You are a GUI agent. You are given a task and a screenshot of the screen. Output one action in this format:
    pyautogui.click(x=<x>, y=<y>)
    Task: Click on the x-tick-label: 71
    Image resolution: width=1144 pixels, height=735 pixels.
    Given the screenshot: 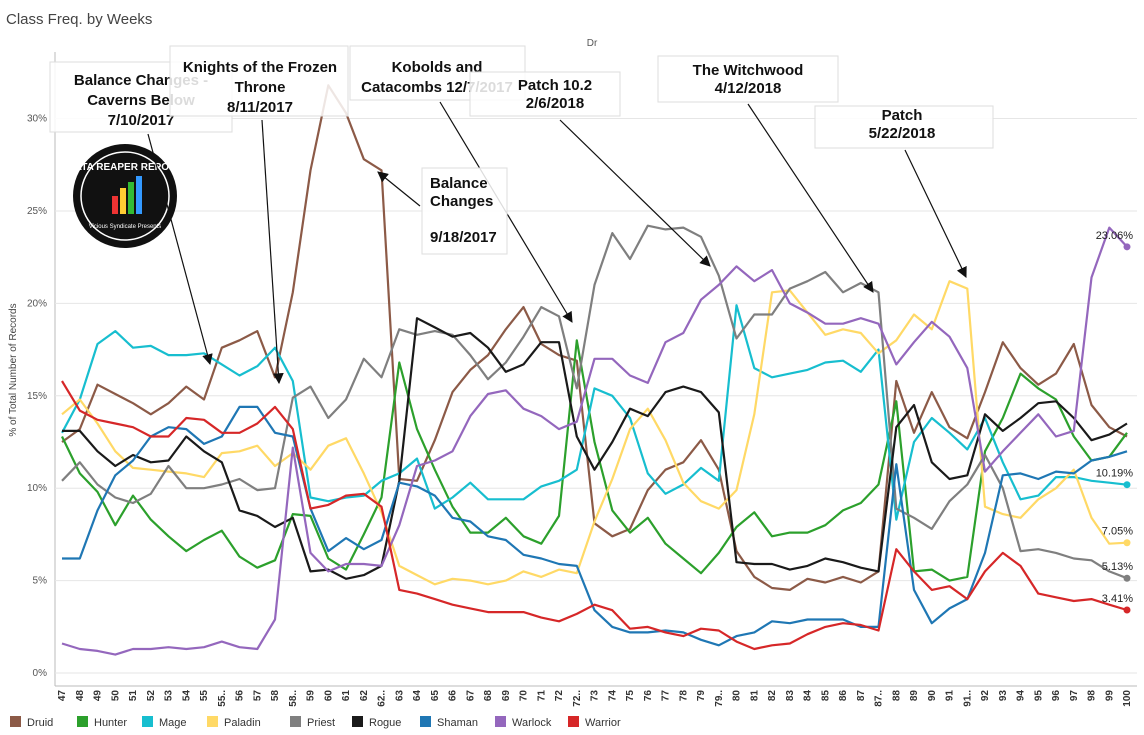 What is the action you would take?
    pyautogui.click(x=541, y=696)
    